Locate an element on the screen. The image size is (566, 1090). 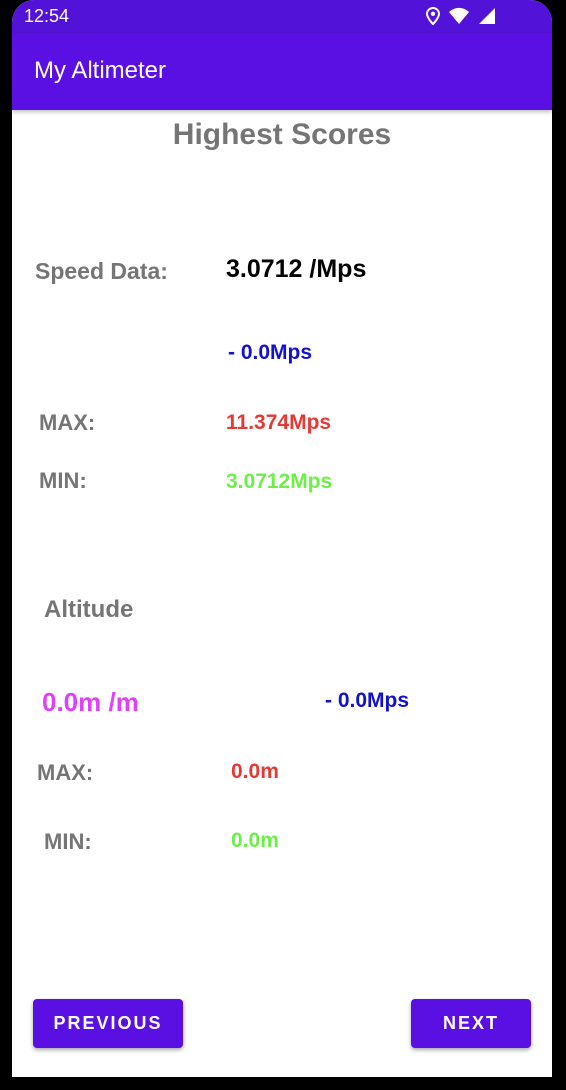
page-heading: Highest Scores is located at coordinates (282, 134).